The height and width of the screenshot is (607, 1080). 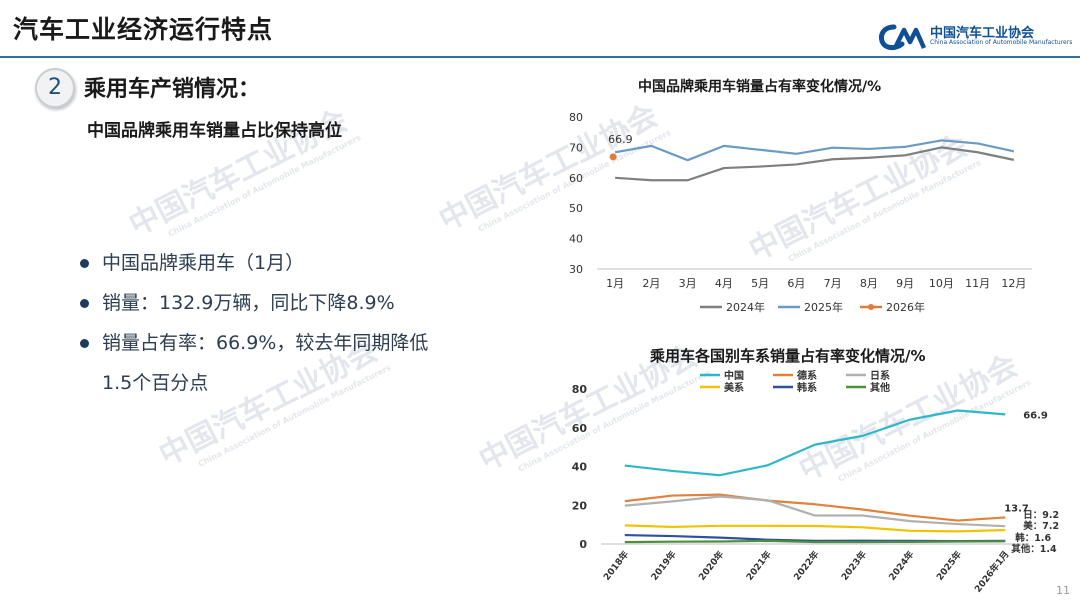 I want to click on chart1-x-tick-label: 12月, so click(x=1013, y=283).